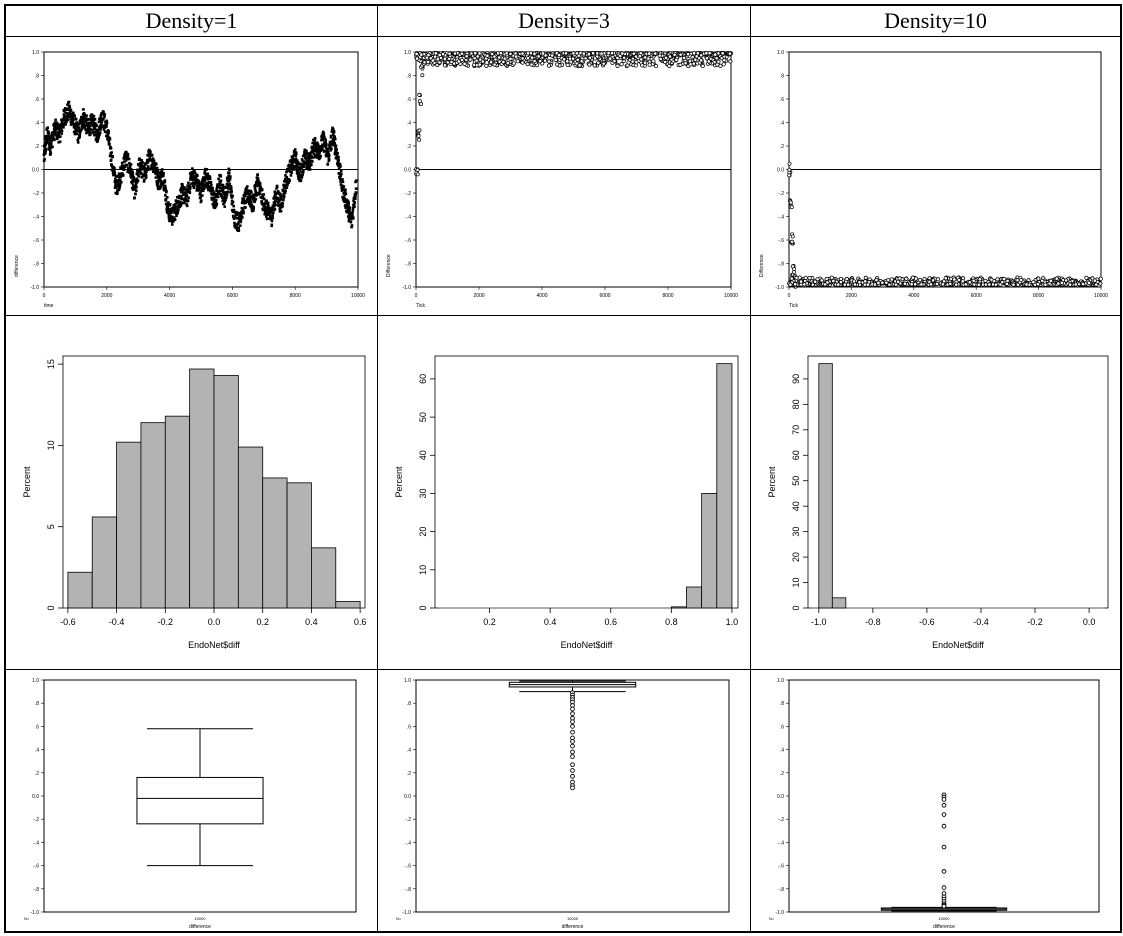 Image resolution: width=1123 pixels, height=936 pixels. I want to click on y-tick-label: 70, so click(796, 430).